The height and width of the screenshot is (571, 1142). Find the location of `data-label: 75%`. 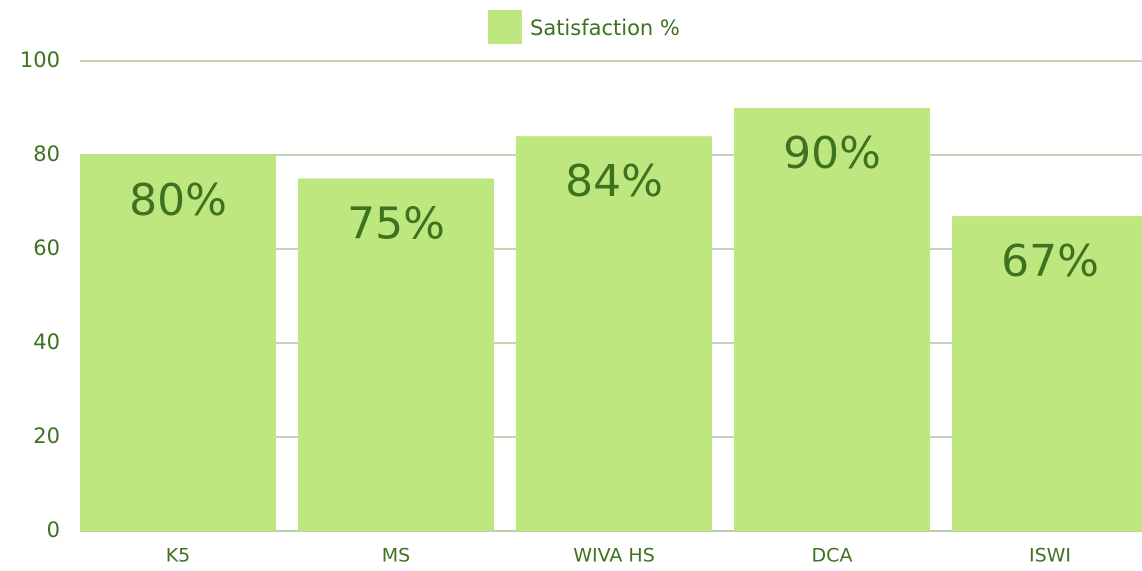

data-label: 75% is located at coordinates (396, 224).